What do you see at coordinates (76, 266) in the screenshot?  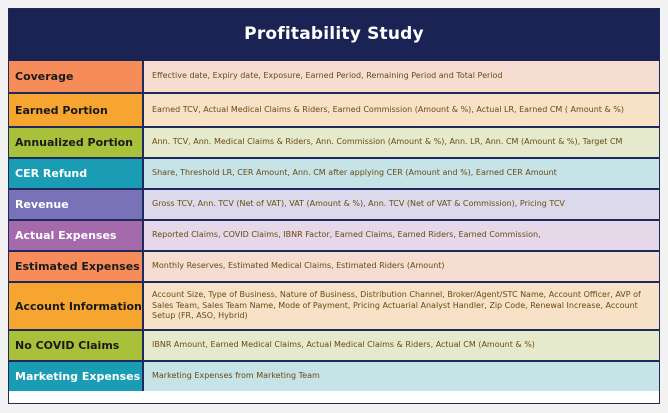 I see `category-label: Estimated Expenses` at bounding box center [76, 266].